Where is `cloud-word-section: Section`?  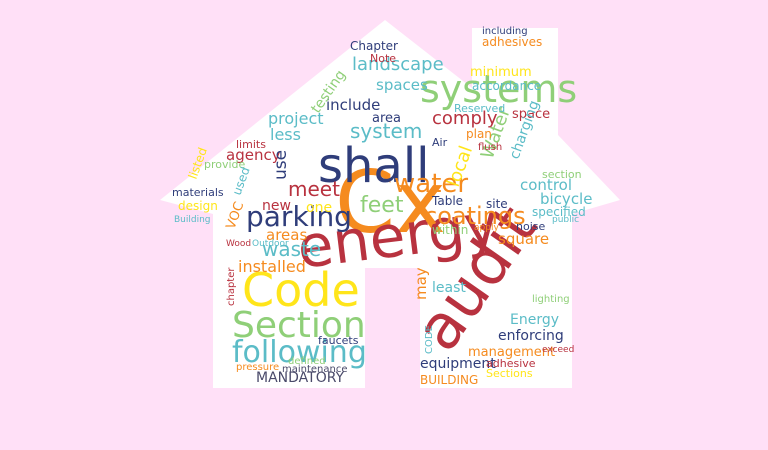
cloud-word-section: Section is located at coordinates (299, 325).